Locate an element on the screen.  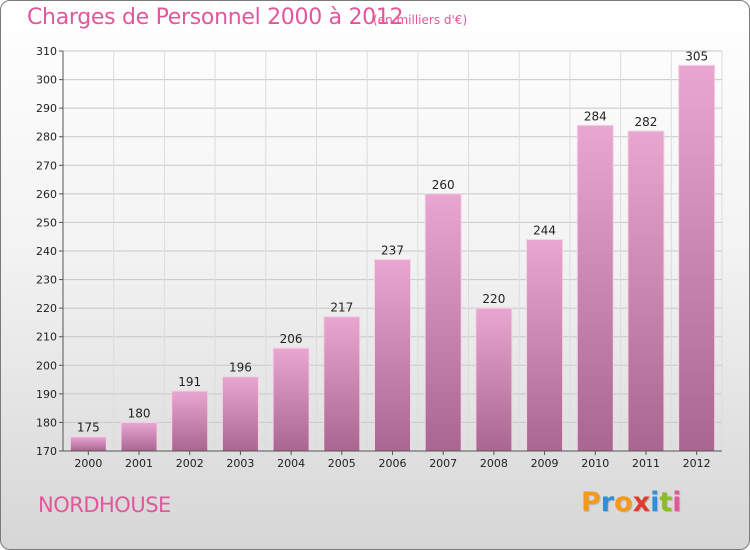
logo-letter: r is located at coordinates (607, 502).